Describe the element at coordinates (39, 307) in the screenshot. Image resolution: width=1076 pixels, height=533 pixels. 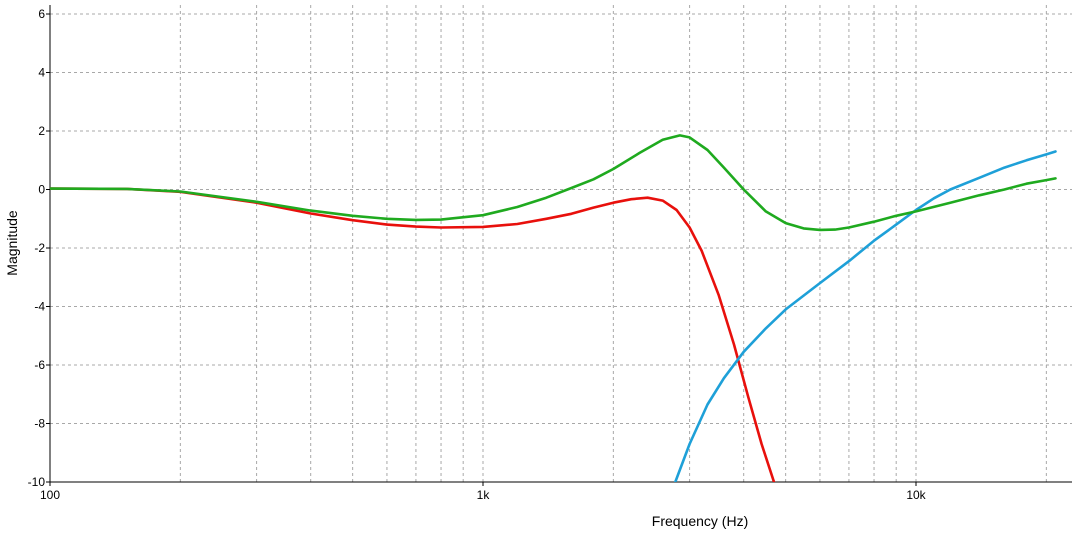
I see `y-tick-label: -4` at that location.